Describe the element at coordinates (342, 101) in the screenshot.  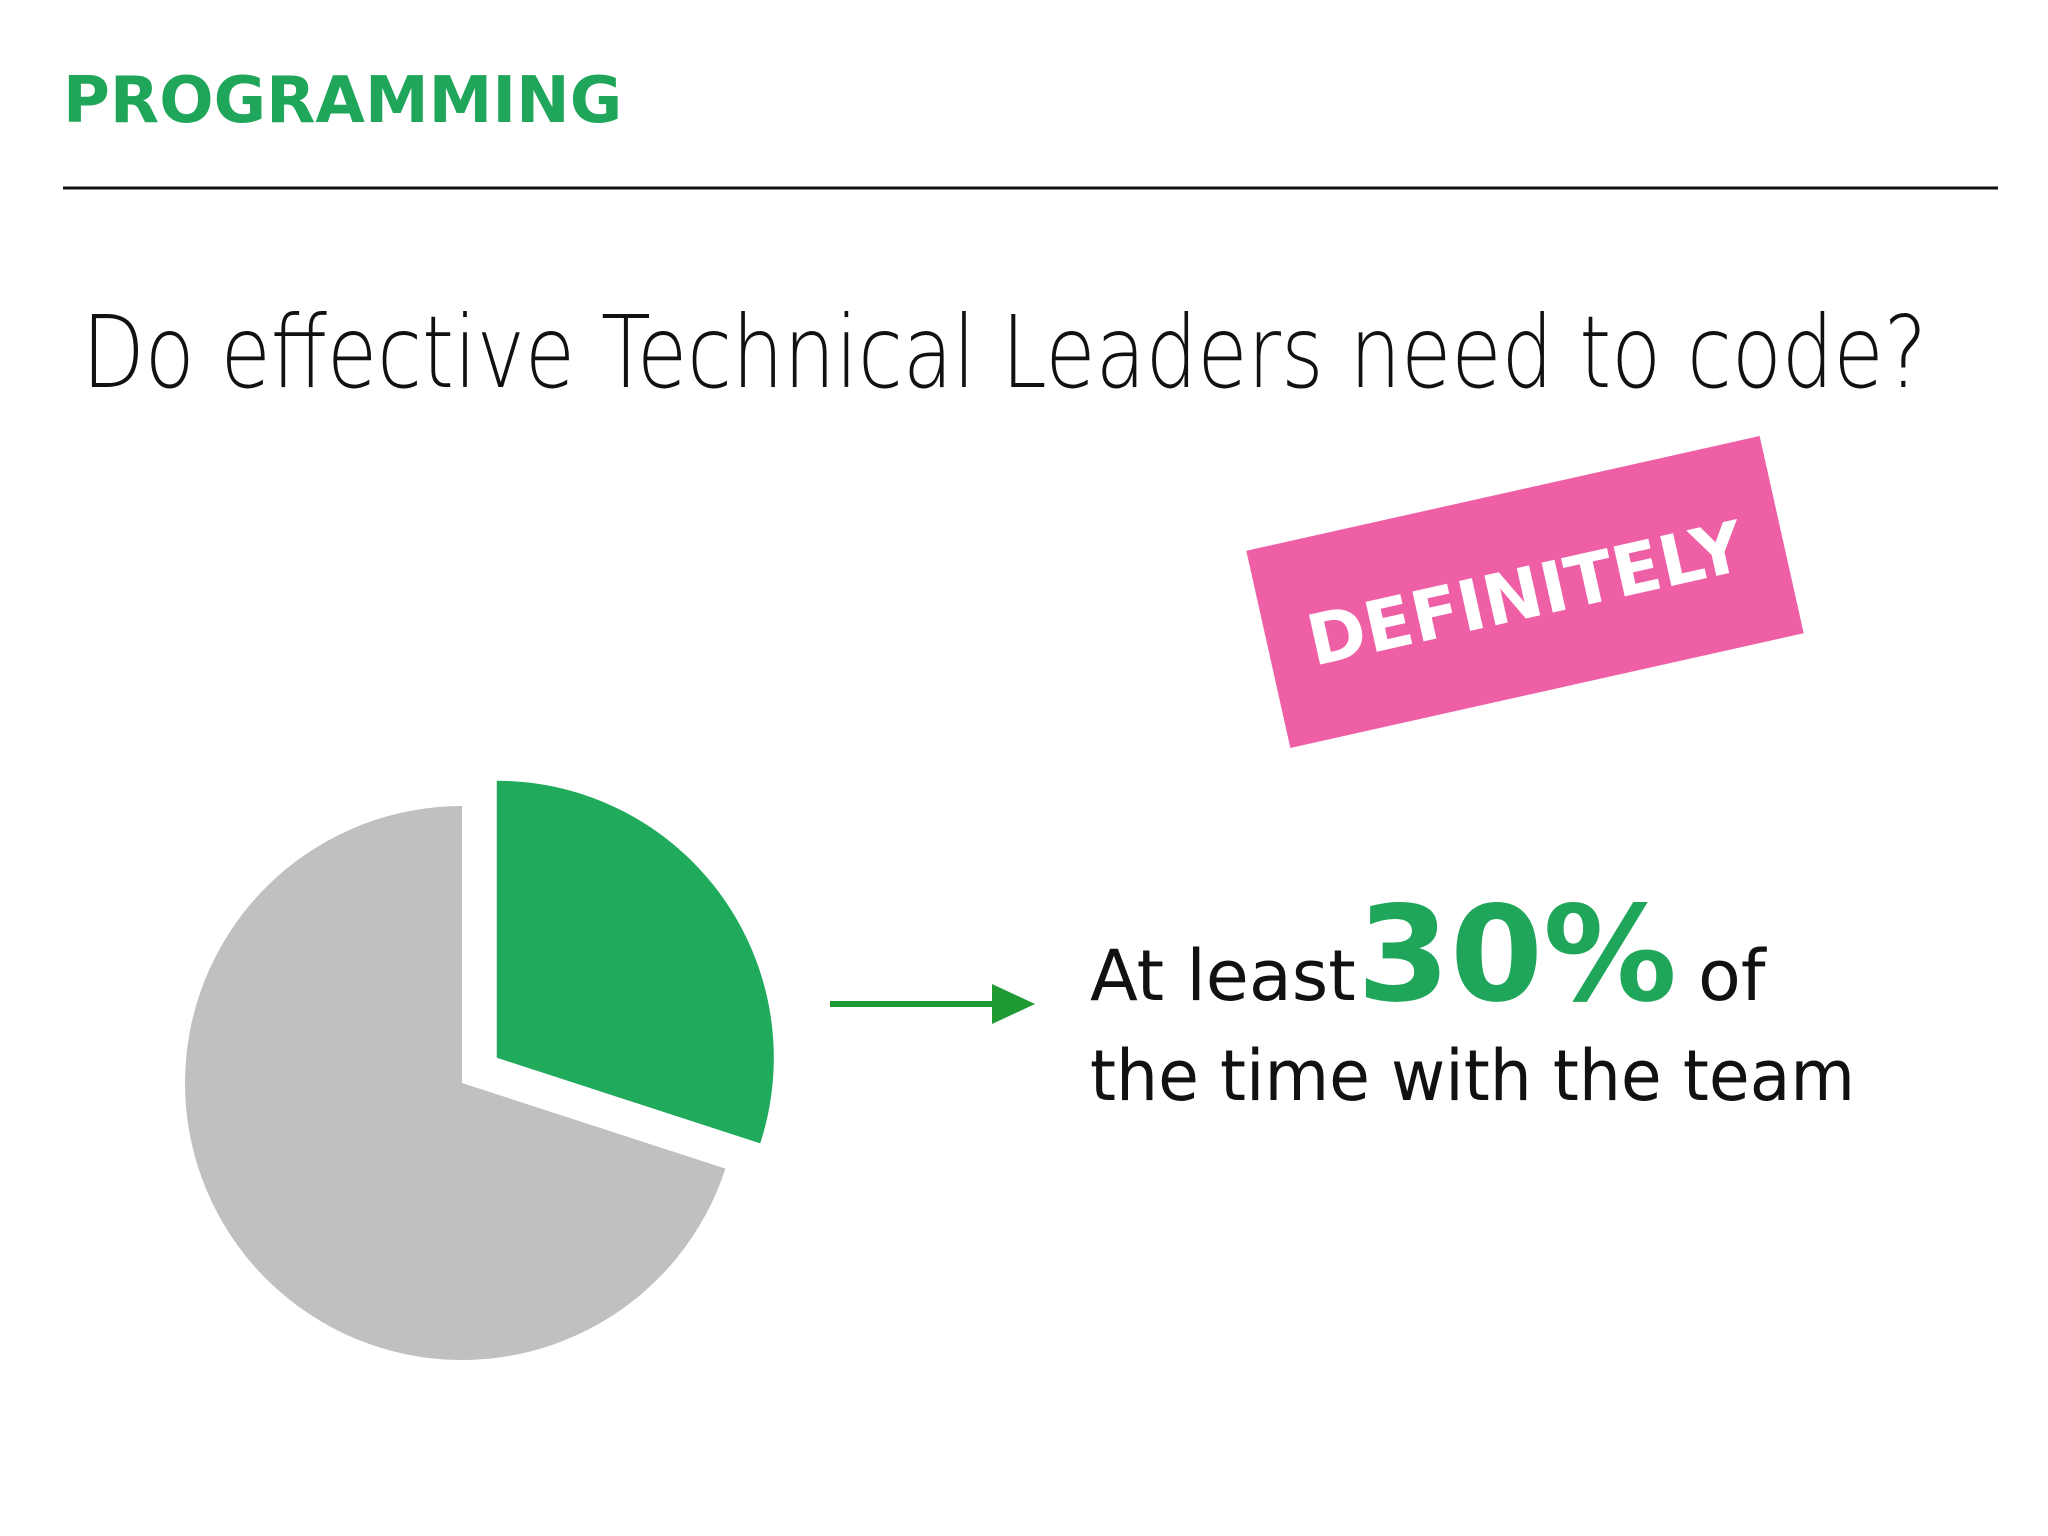
I see `header-title: PROGRAMMING` at that location.